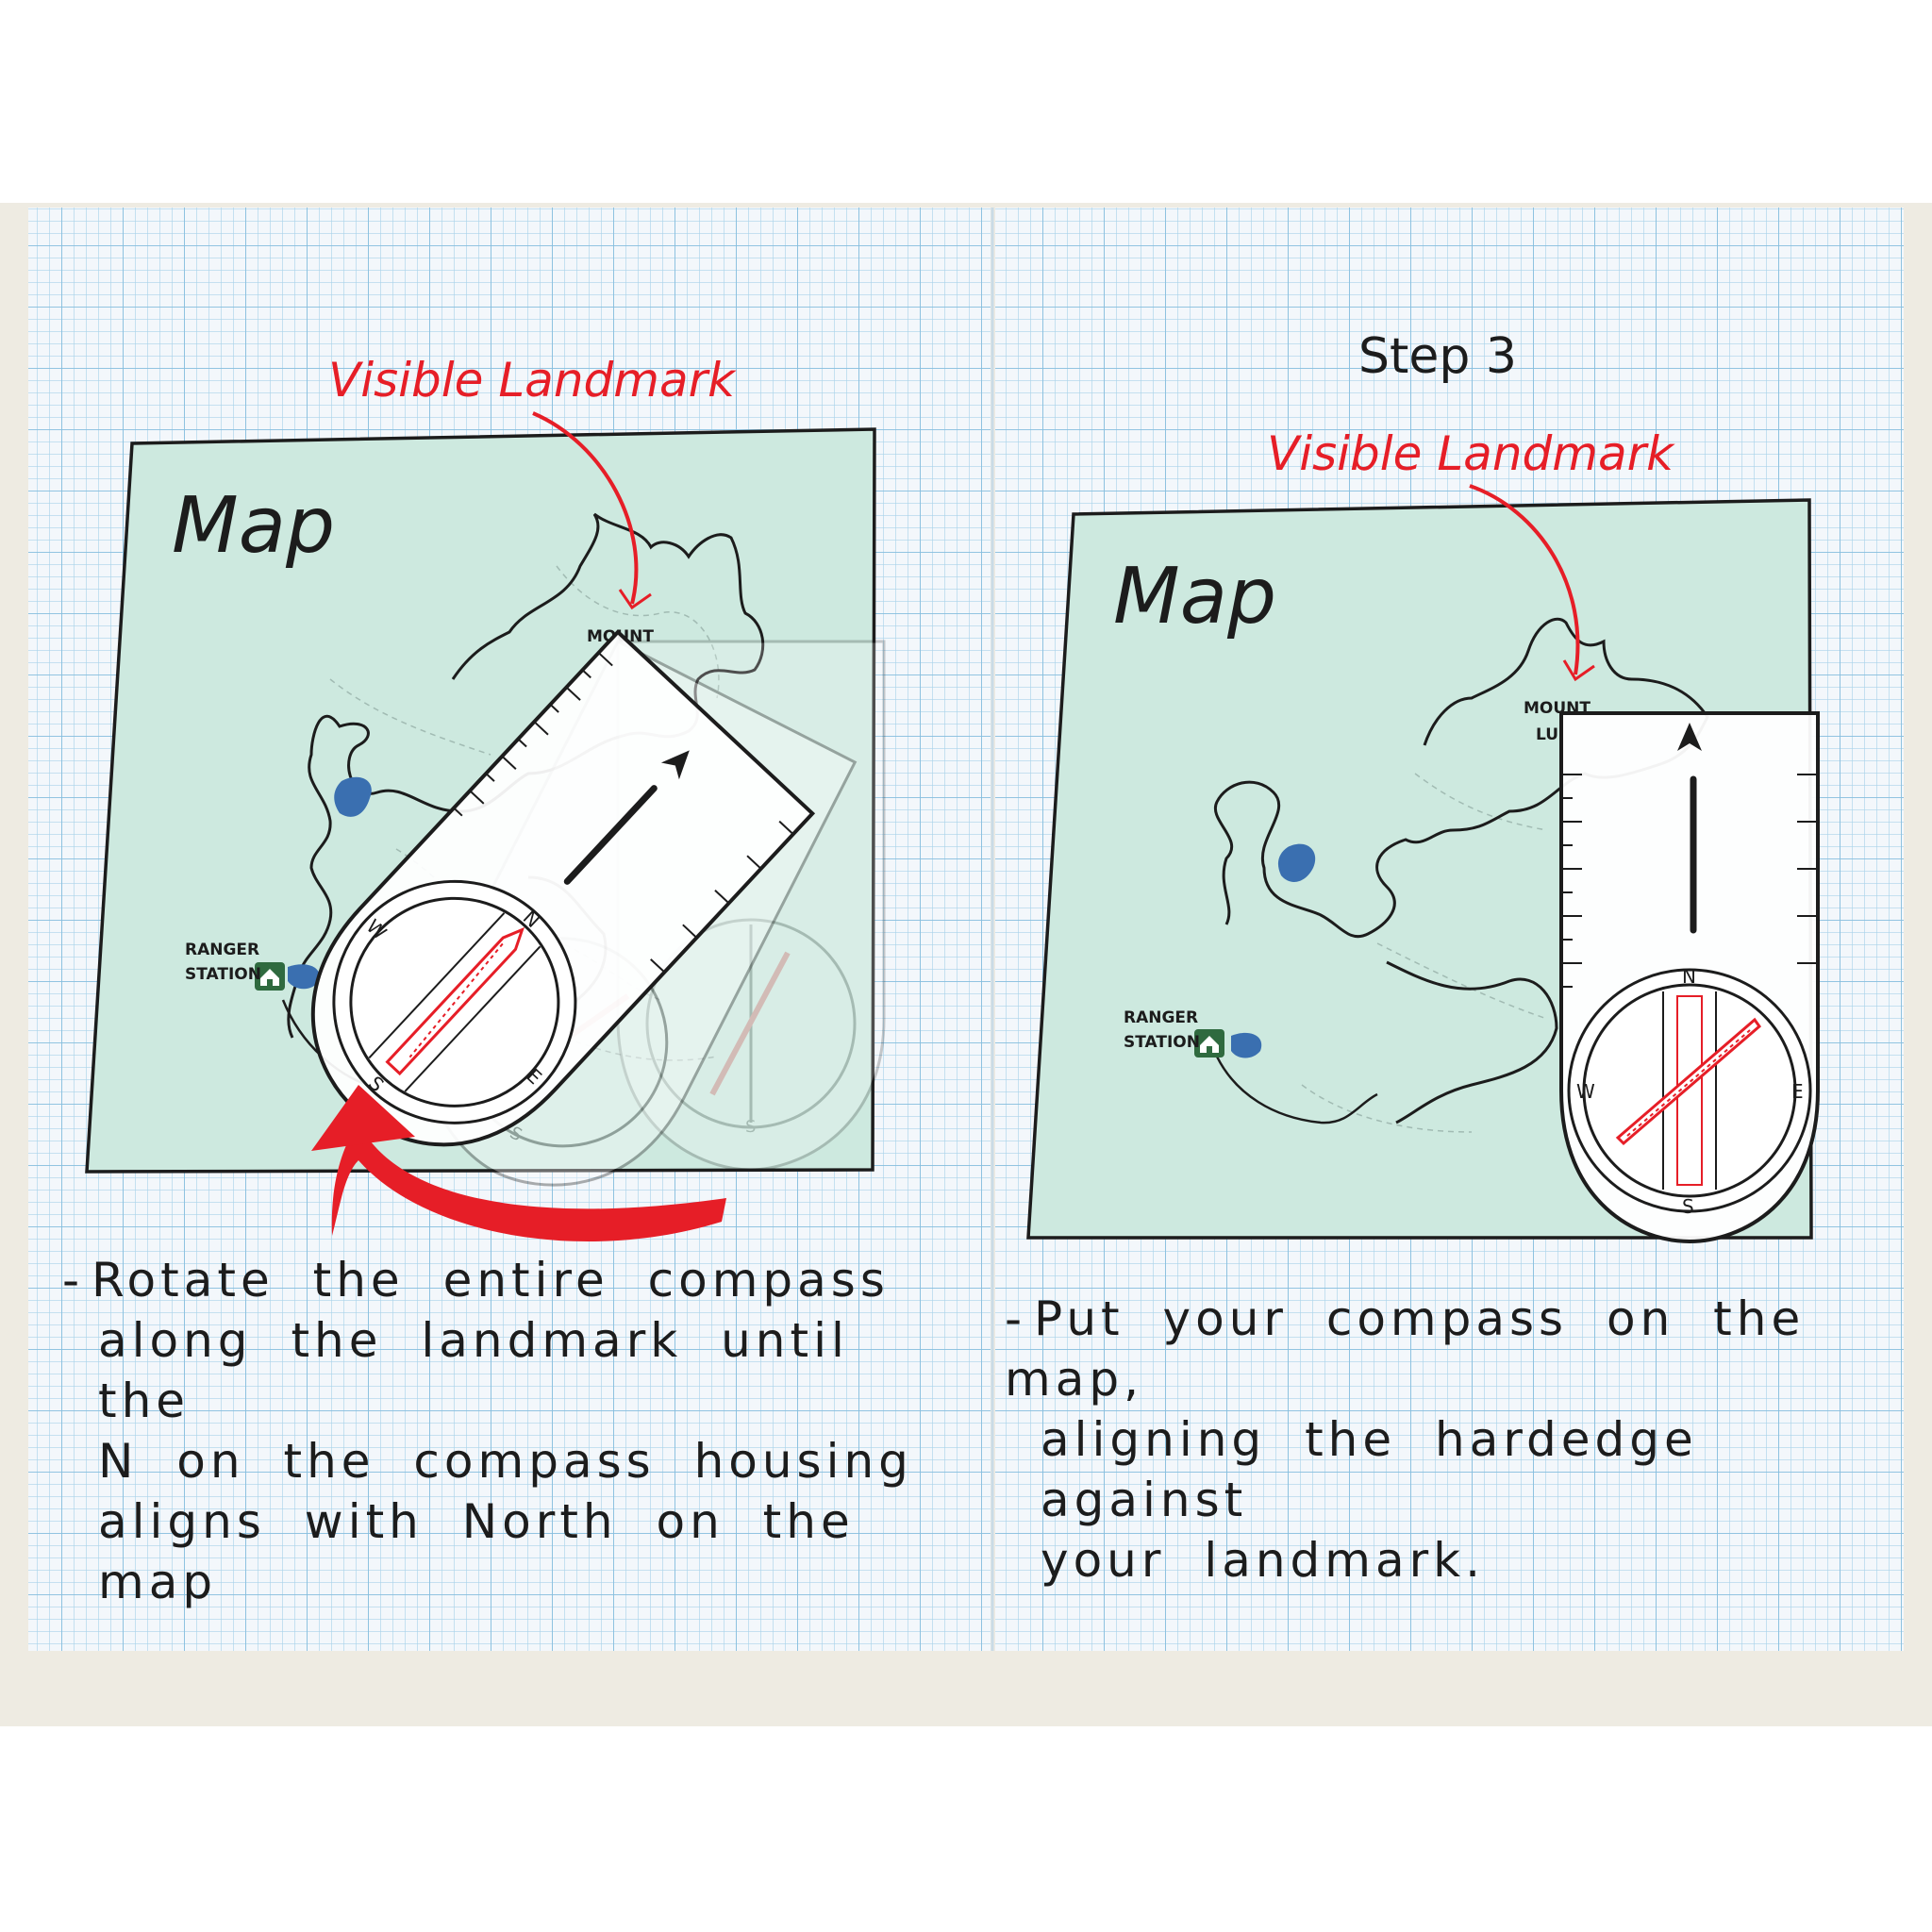 Image resolution: width=1932 pixels, height=1932 pixels. What do you see at coordinates (223, 974) in the screenshot?
I see `ranger-label-line2: STATION` at bounding box center [223, 974].